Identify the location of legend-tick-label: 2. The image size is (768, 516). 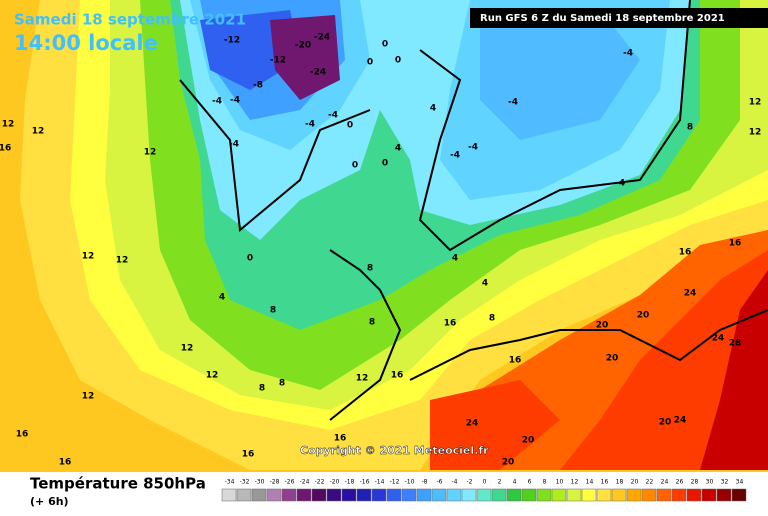
(500, 482).